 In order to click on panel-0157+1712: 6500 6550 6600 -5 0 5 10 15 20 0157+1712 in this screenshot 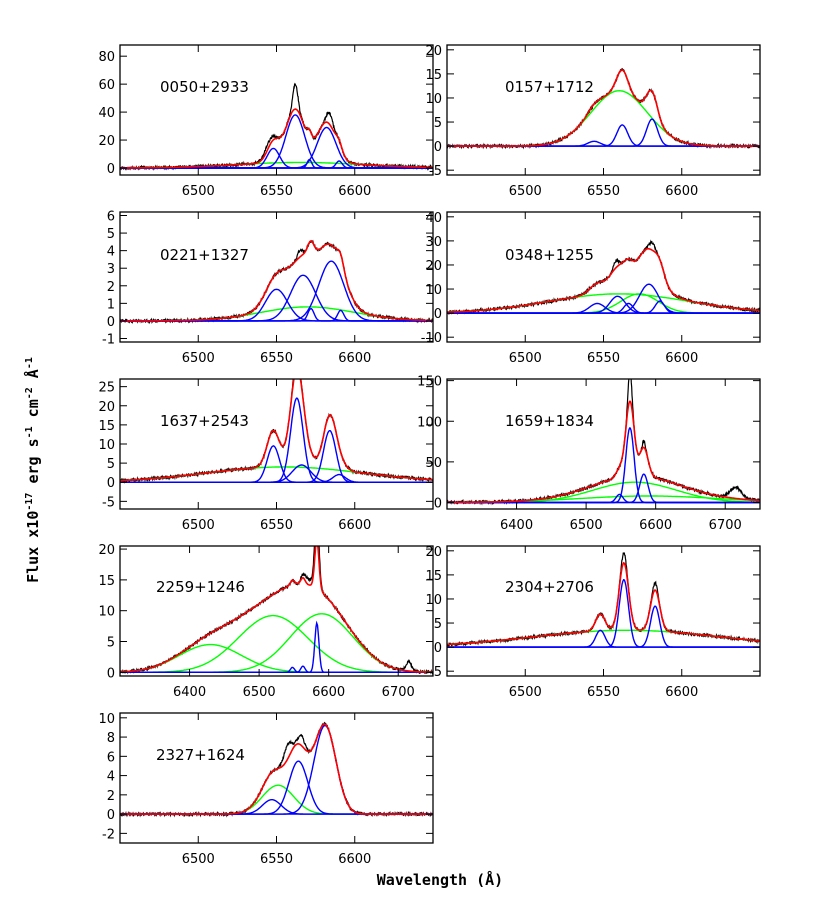, I will do `click(593, 121)`.